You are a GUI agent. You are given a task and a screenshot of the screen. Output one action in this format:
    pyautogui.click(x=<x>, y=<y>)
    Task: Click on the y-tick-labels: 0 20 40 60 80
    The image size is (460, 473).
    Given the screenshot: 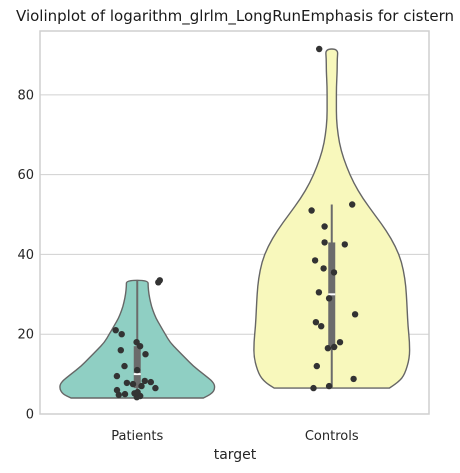 What is the action you would take?
    pyautogui.click(x=25, y=255)
    